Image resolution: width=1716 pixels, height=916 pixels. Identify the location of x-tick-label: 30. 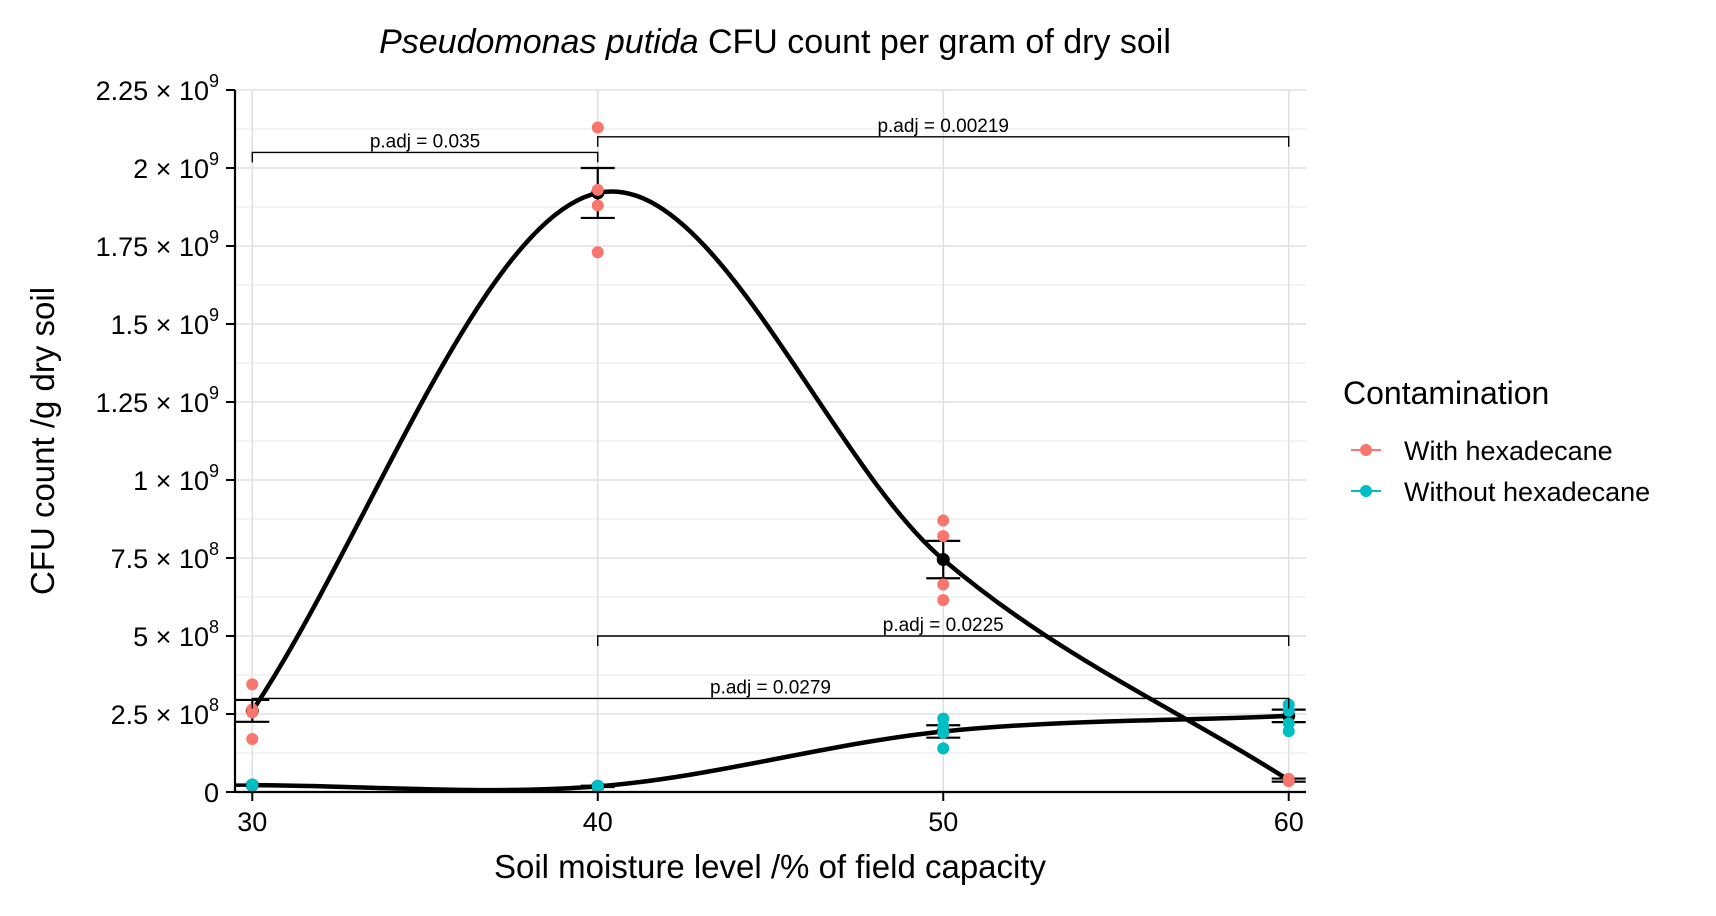
(252, 822).